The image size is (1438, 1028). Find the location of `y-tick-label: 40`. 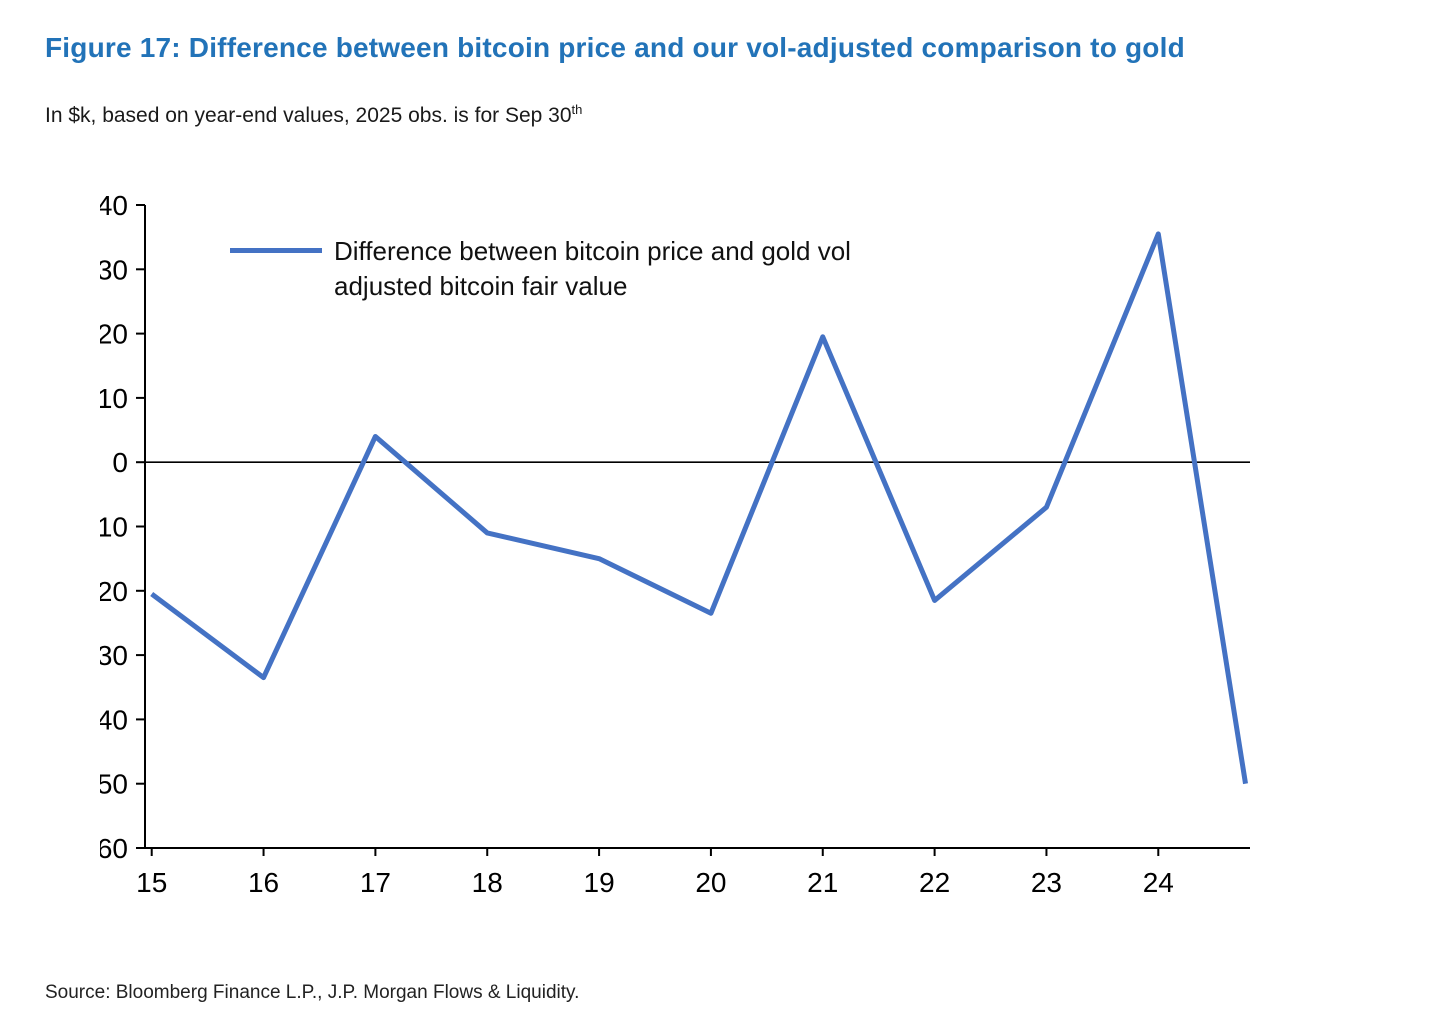

y-tick-label: 40 is located at coordinates (114, 205).